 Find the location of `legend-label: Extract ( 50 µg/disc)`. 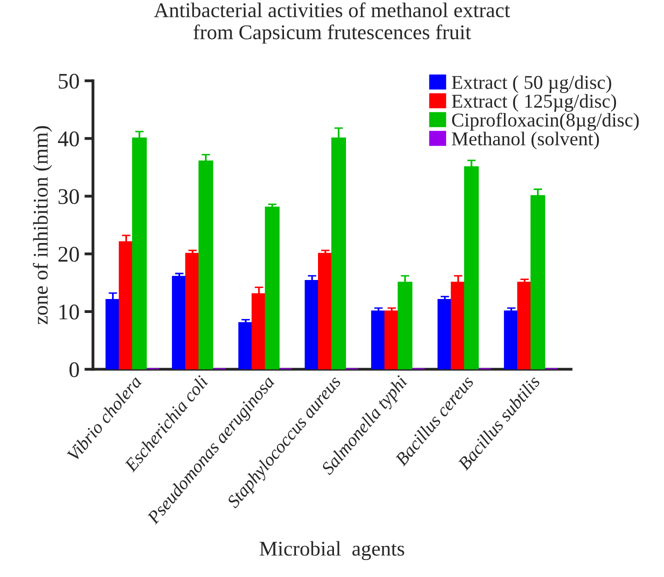

legend-label: Extract ( 50 µg/disc) is located at coordinates (532, 84).